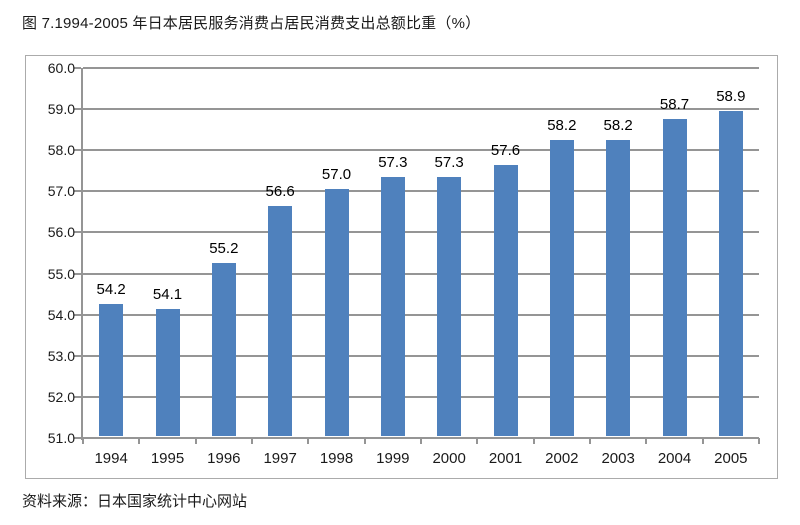 This screenshot has height=525, width=800. I want to click on x-axis-label: 2003, so click(618, 458).